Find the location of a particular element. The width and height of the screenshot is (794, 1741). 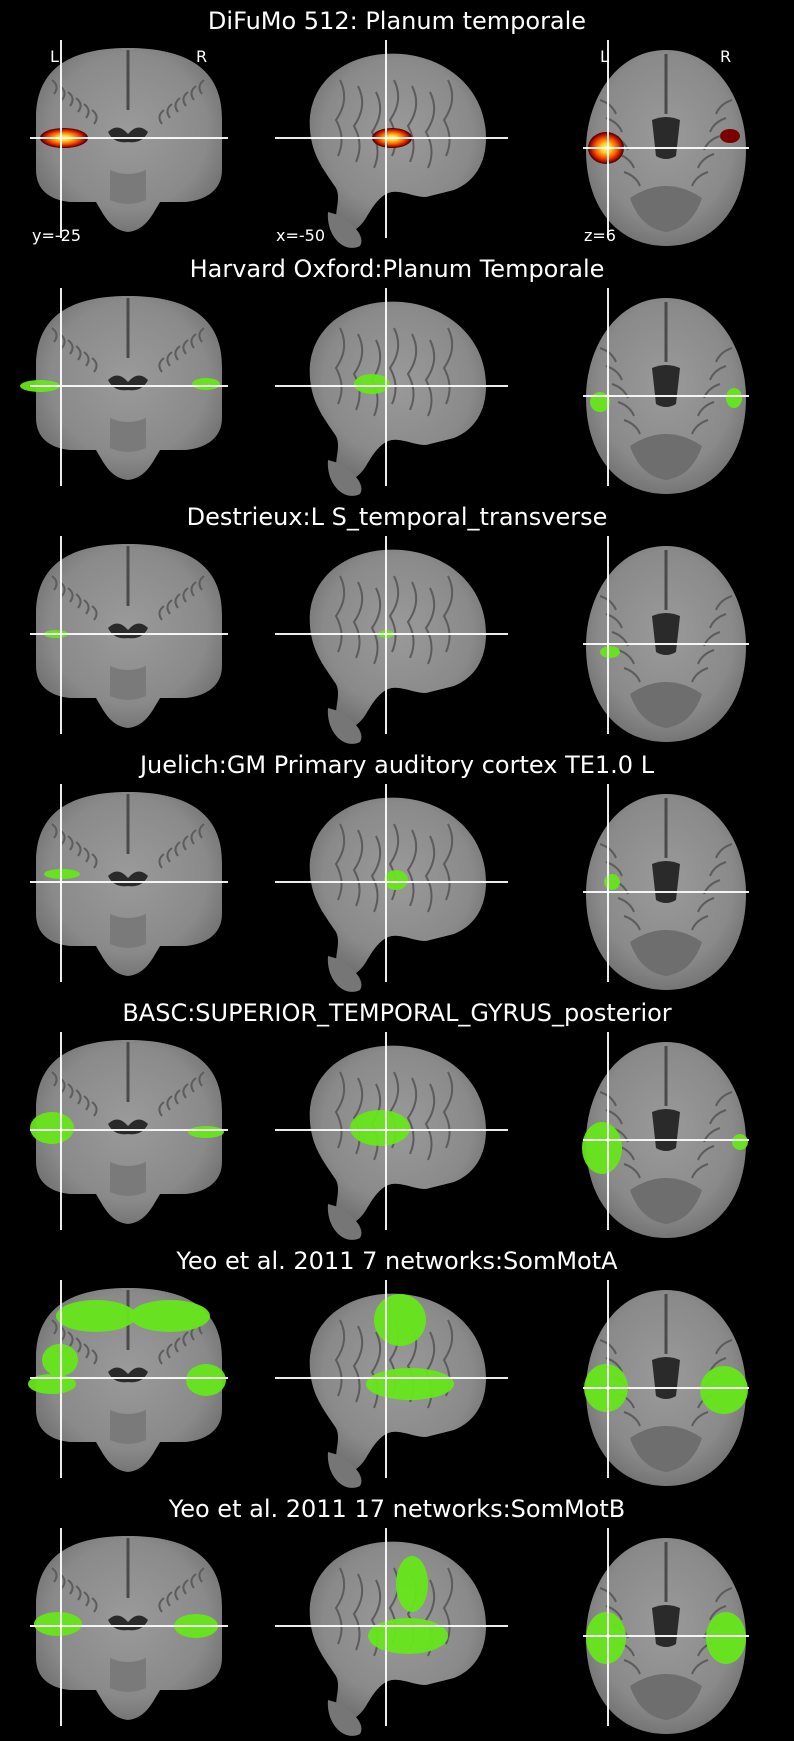

atlas-row: Yeo et al. 2011 7 networks:SomMotA is located at coordinates (388, 1367).